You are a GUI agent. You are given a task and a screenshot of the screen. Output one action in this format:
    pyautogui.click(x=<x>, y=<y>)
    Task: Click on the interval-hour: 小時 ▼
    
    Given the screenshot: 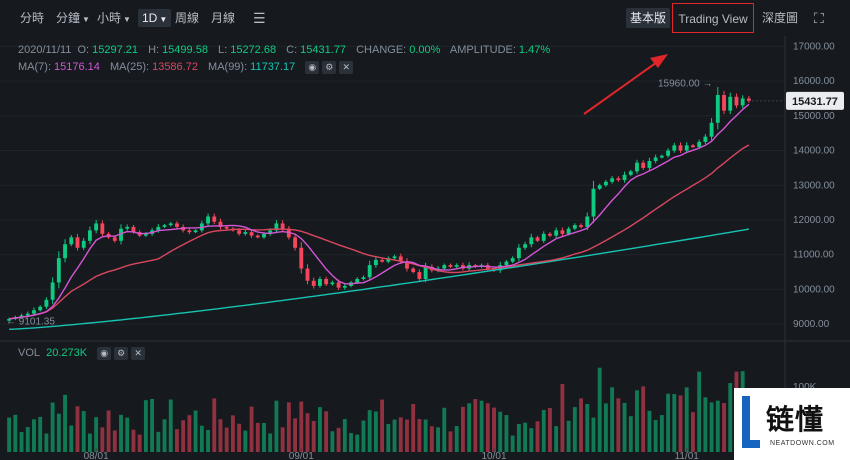 What is the action you would take?
    pyautogui.click(x=114, y=18)
    